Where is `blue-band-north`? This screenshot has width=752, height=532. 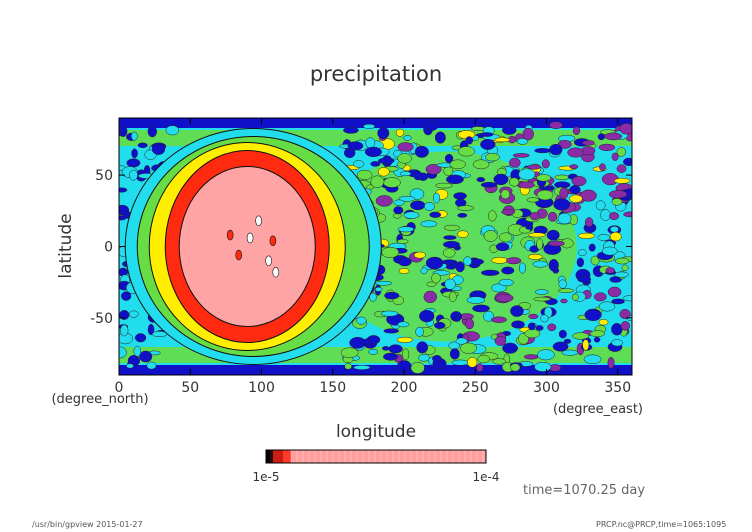
blue-band-north is located at coordinates (375, 123).